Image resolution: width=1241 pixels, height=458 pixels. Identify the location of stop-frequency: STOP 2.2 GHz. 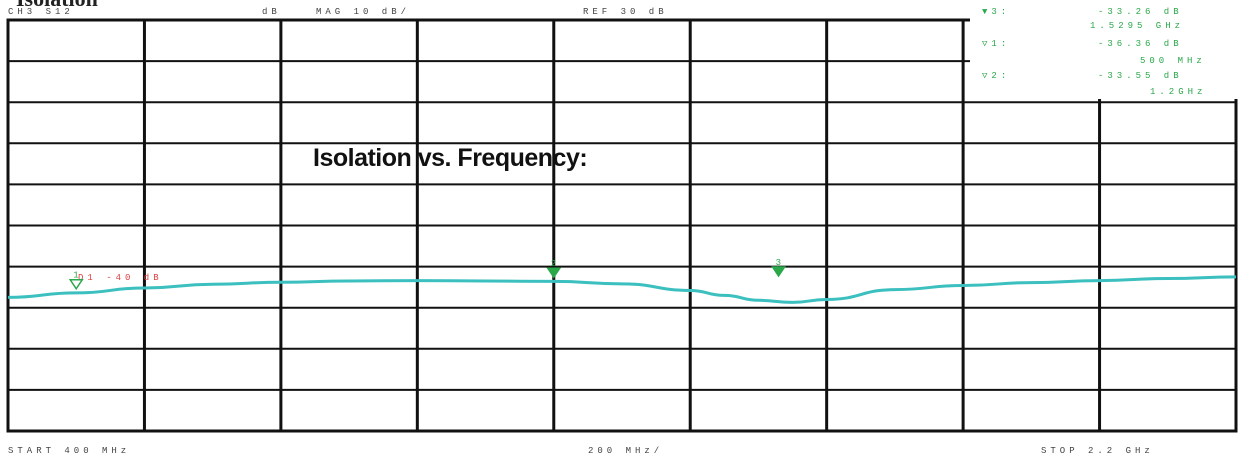
(1097, 451).